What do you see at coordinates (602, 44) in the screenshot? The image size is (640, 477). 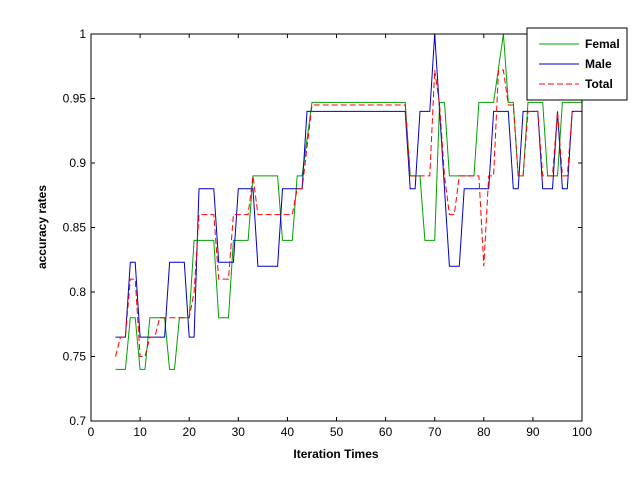 I see `legend-label-female: Femal` at bounding box center [602, 44].